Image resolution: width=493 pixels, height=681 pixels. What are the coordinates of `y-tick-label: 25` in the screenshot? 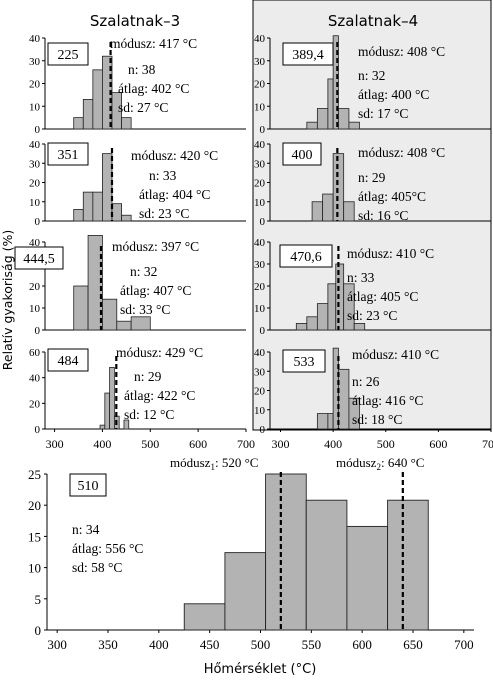 It's located at (34, 474).